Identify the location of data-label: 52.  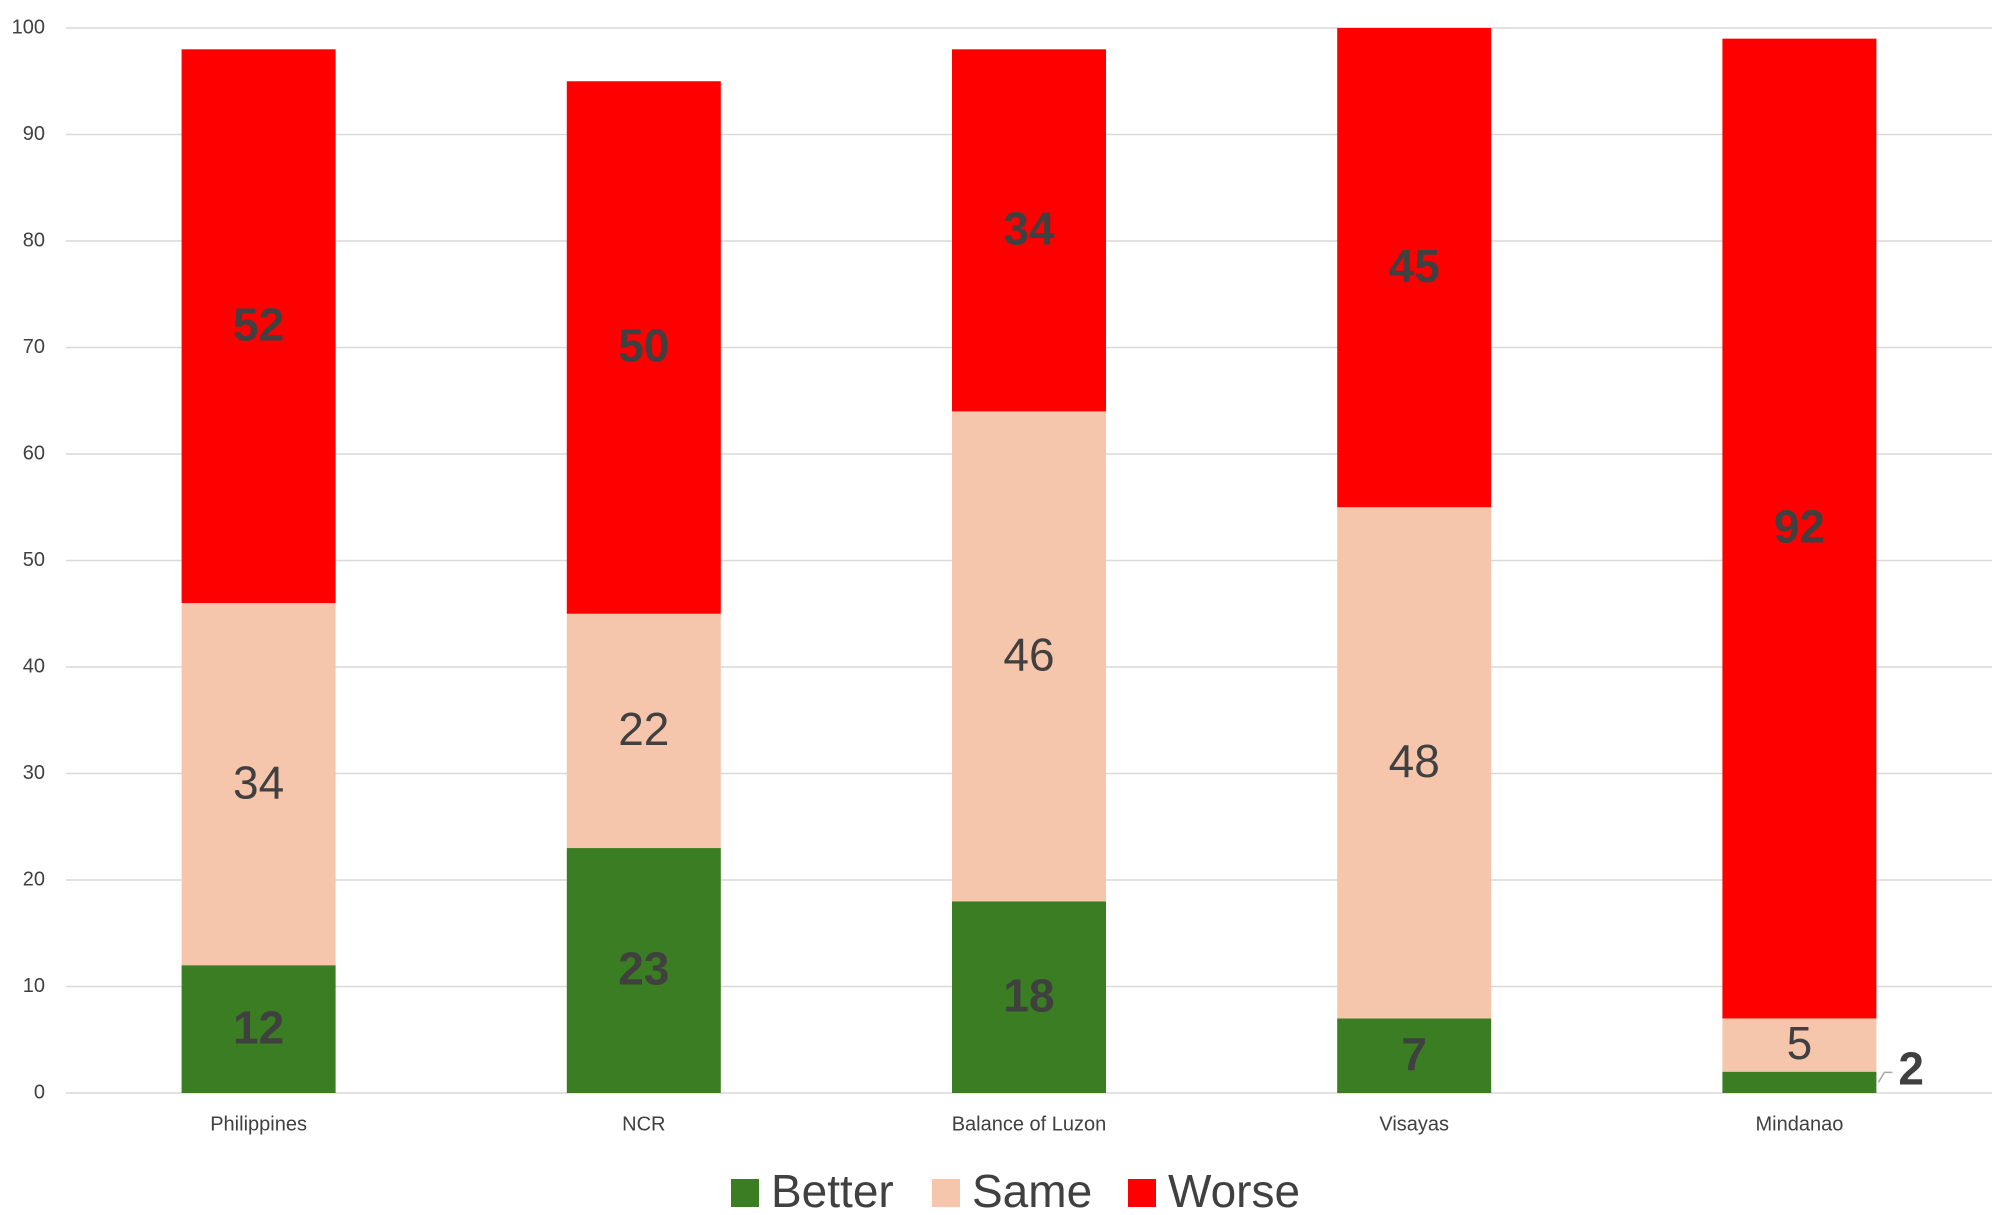
(258, 324).